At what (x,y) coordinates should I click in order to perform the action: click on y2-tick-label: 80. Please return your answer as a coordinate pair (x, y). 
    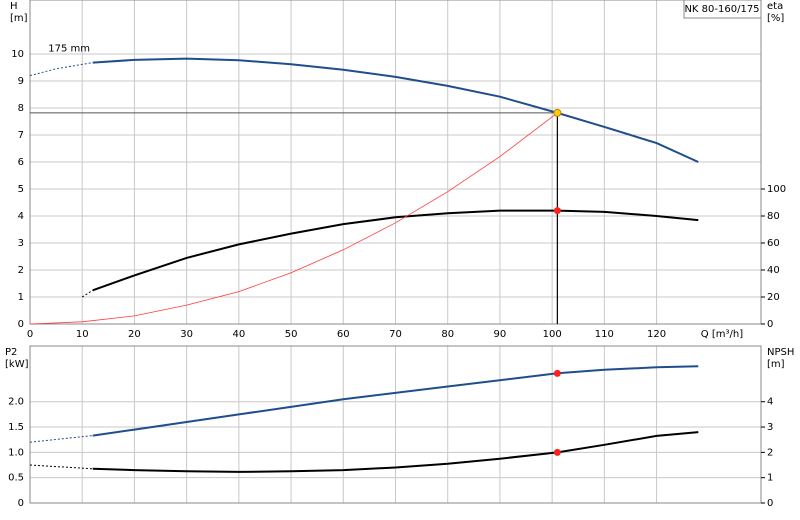
    Looking at the image, I should click on (773, 216).